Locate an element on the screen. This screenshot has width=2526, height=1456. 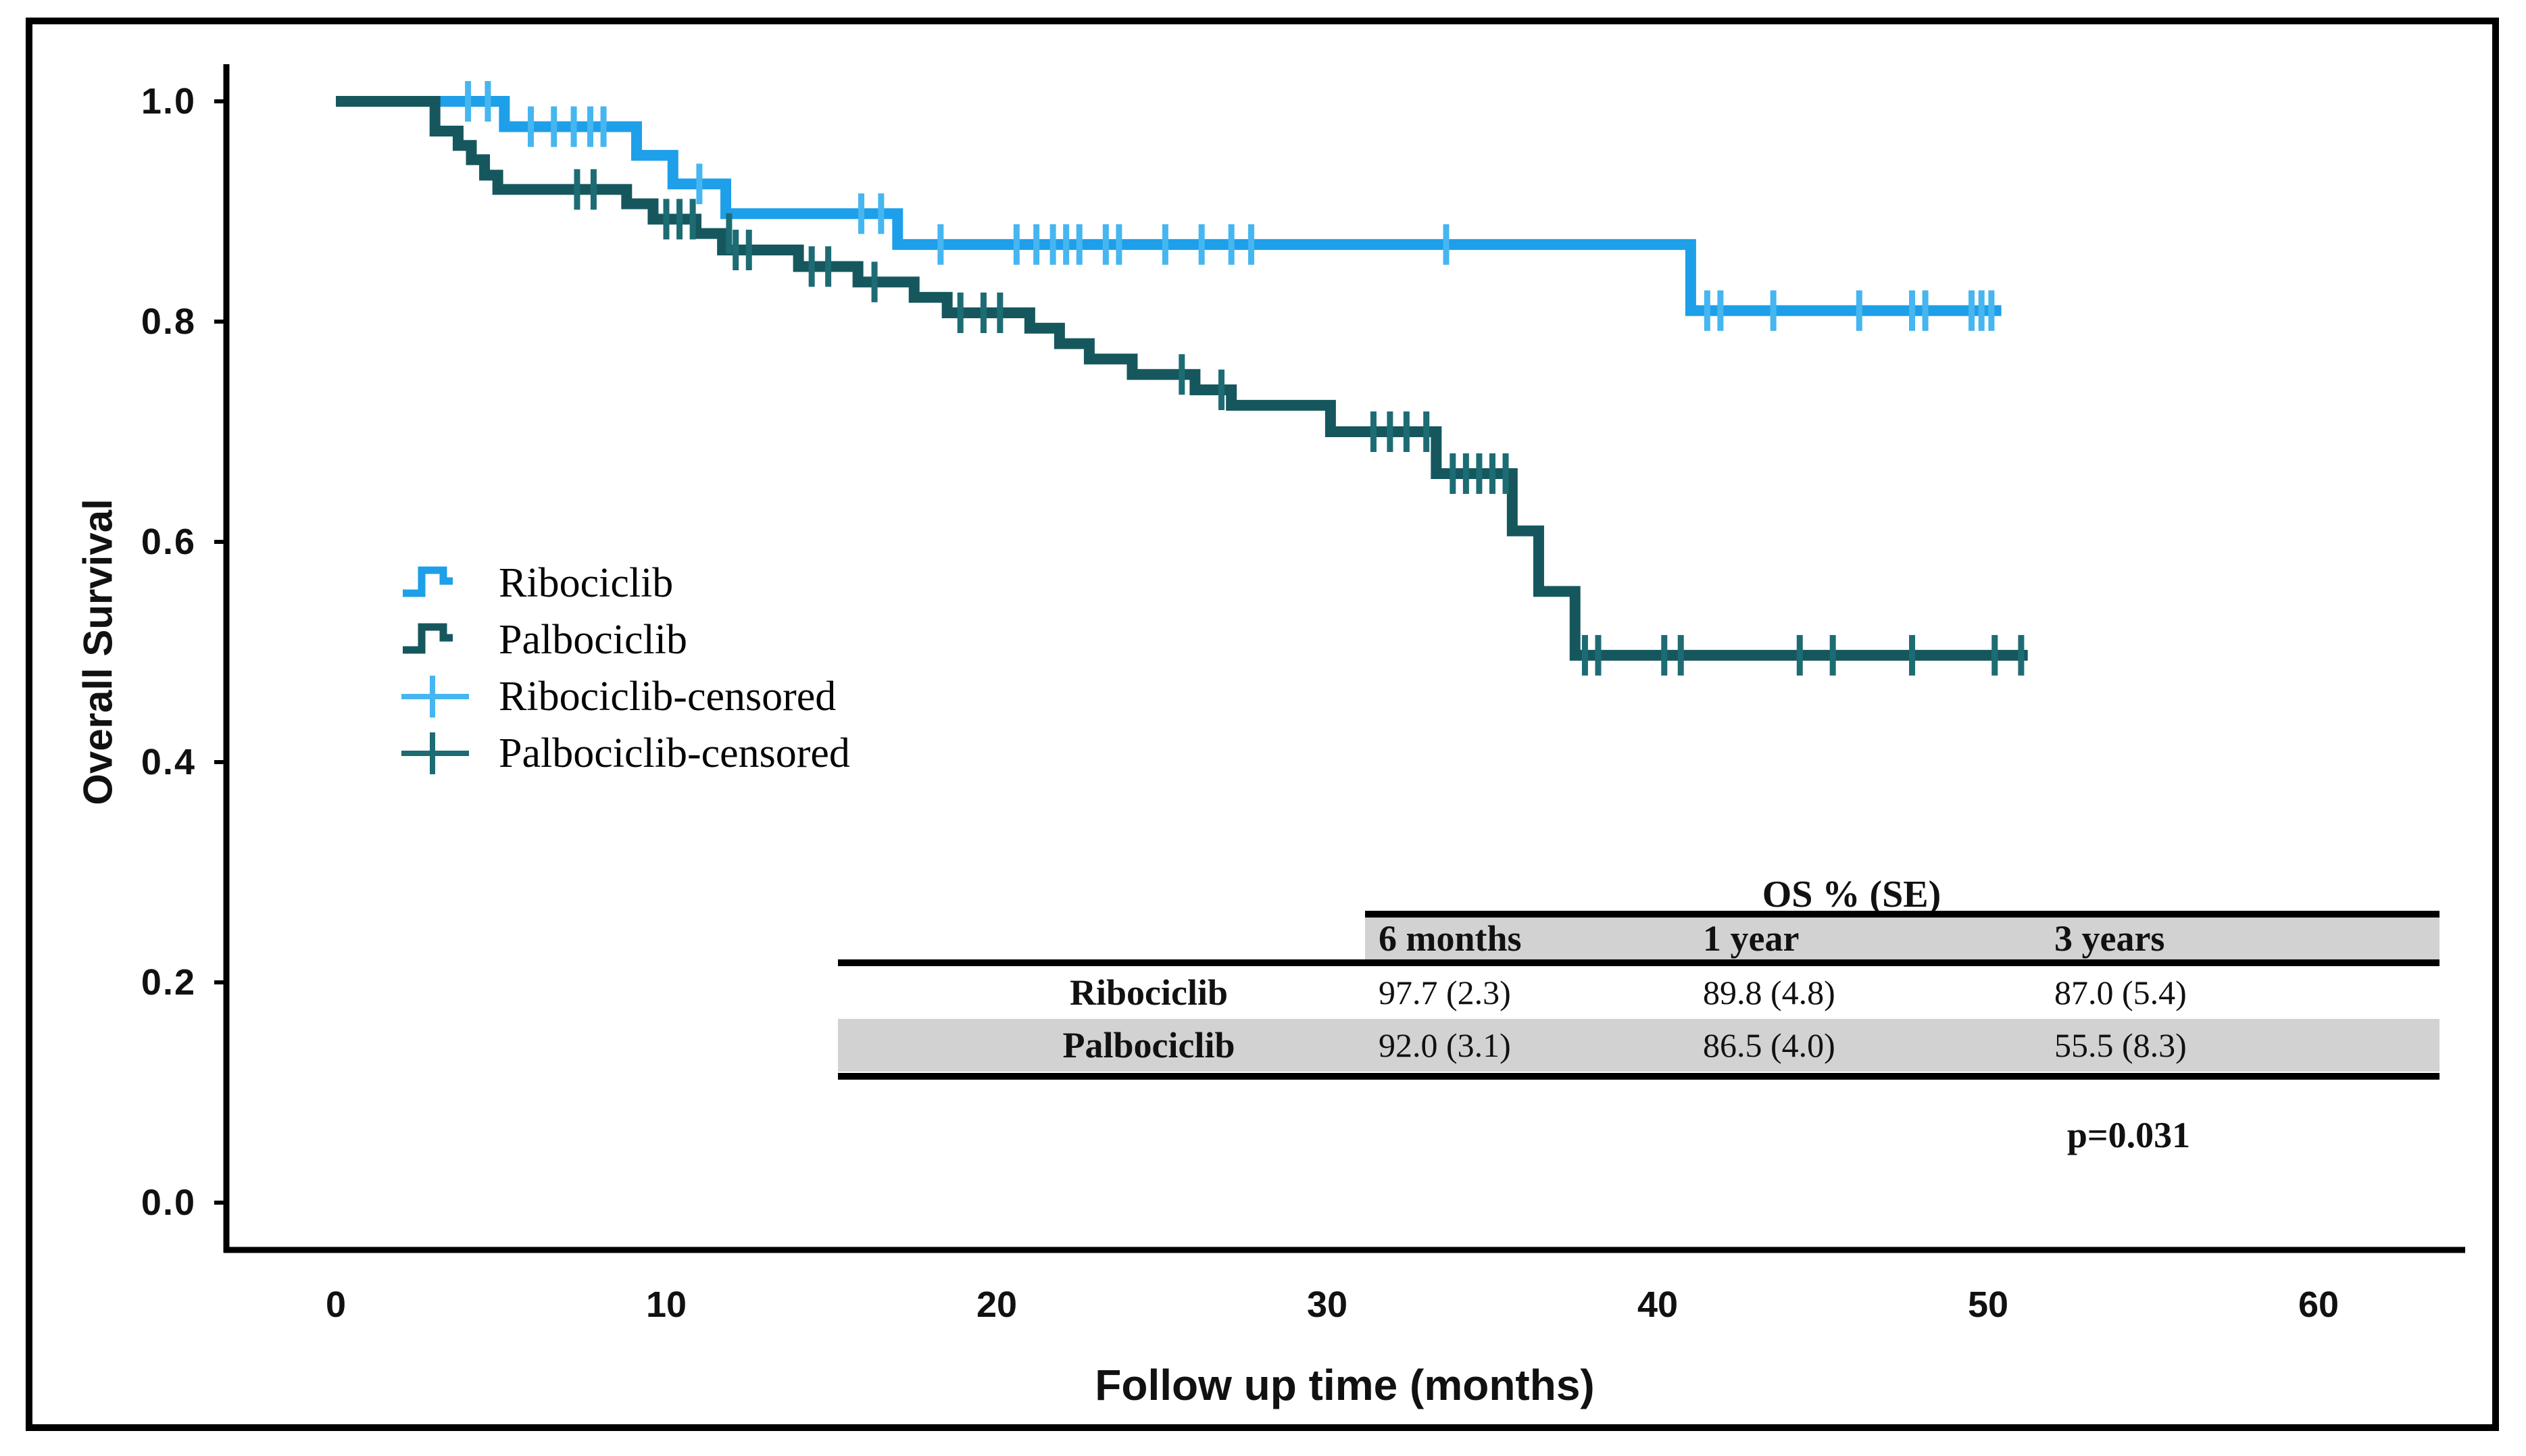
table-cell-value: 89.8 (4.8) is located at coordinates (1769, 992).